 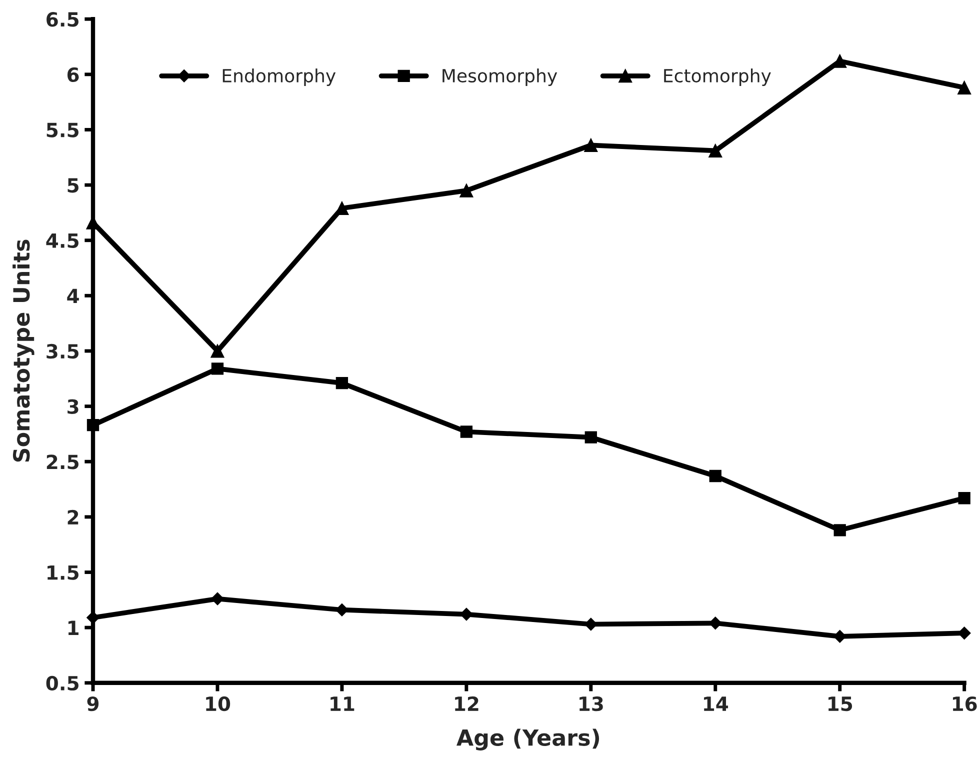 What do you see at coordinates (964, 704) in the screenshot?
I see `x-tick-label: 16` at bounding box center [964, 704].